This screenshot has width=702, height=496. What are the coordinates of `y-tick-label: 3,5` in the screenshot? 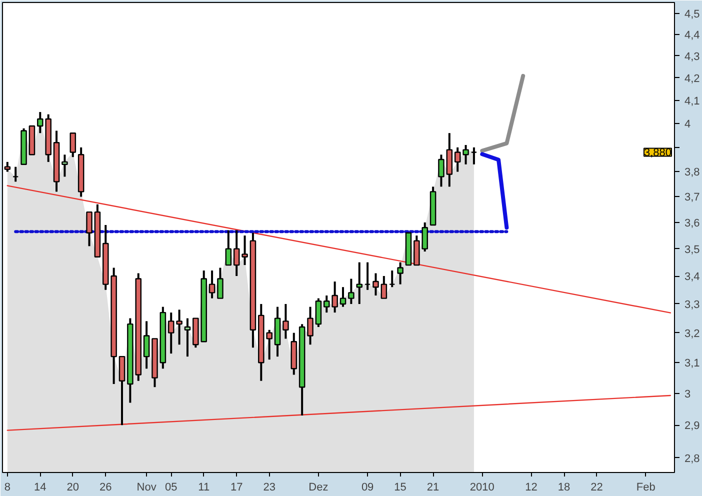 It's located at (692, 250).